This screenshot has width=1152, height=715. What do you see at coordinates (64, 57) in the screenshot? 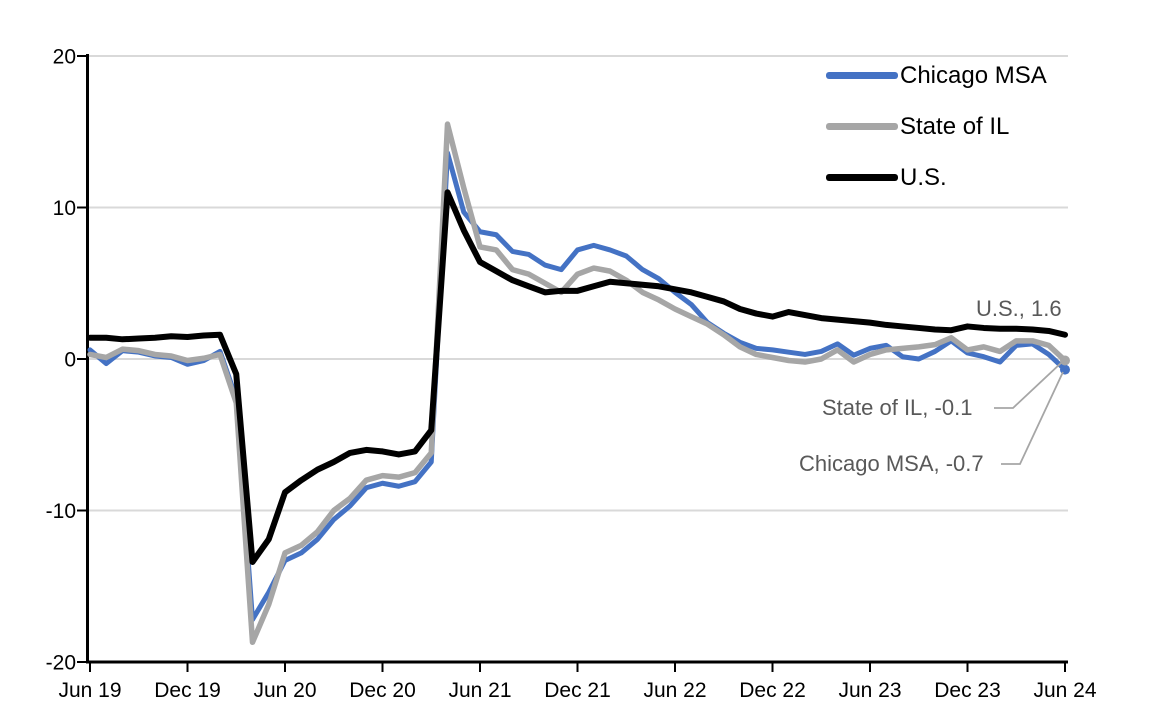
I see `y-tick-label: 20` at bounding box center [64, 57].